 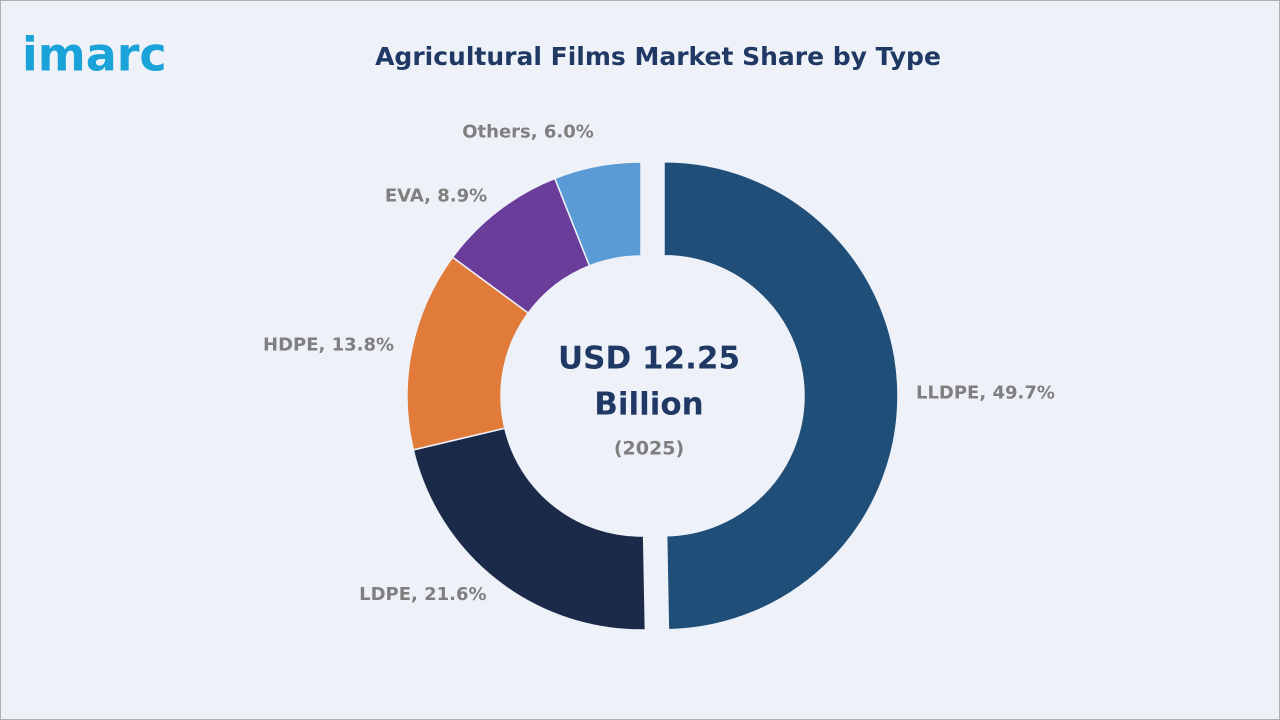 What do you see at coordinates (528, 131) in the screenshot?
I see `data-label: Others, 6.0%` at bounding box center [528, 131].